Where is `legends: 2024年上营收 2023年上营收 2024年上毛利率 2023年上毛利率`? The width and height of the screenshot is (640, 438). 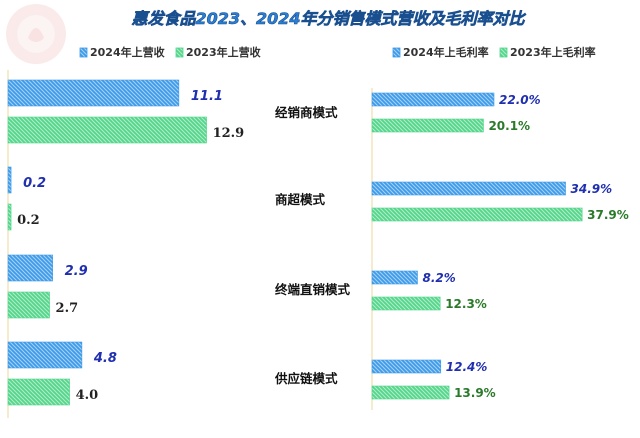 legends: 2024年上营收 2023年上营收 2024年上毛利率 2023年上毛利率 is located at coordinates (337, 52).